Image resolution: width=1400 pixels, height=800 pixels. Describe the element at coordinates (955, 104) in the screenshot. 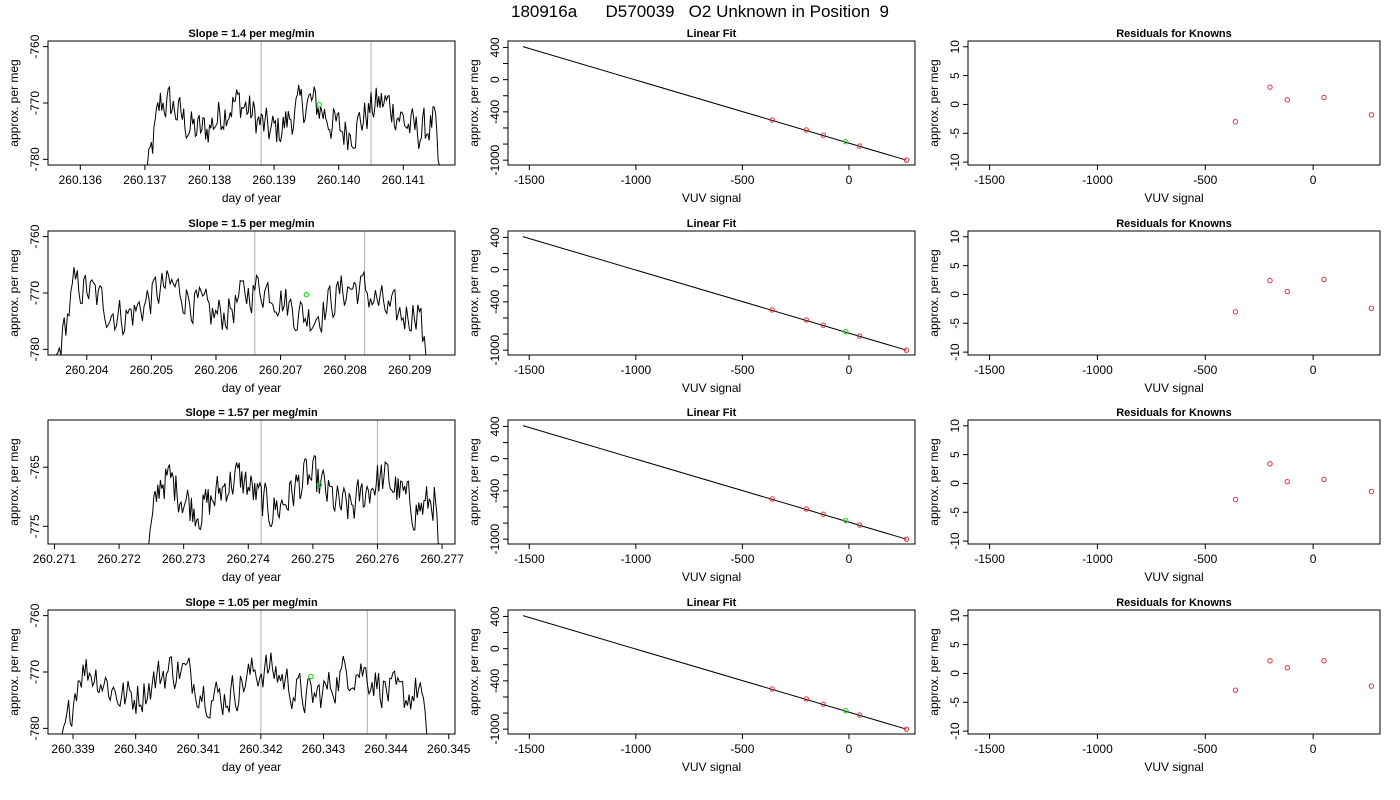

I see `r1-residuals-ytick-label: 0` at that location.